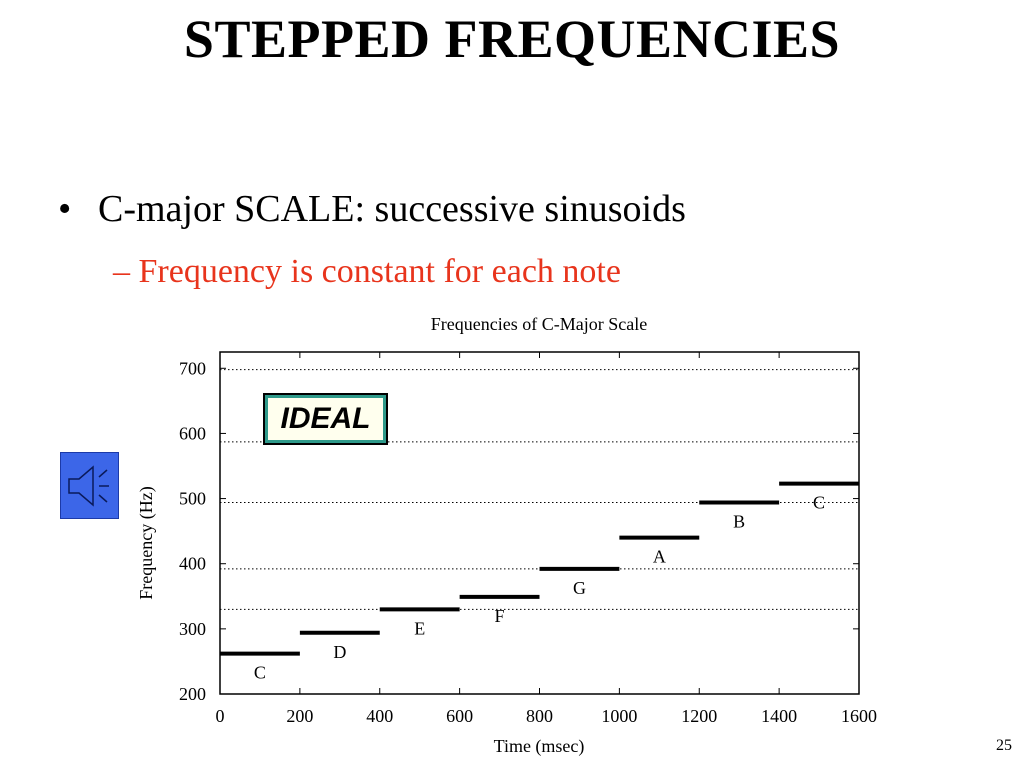 The image size is (1024, 768). I want to click on x-tick-label: 600, so click(459, 716).